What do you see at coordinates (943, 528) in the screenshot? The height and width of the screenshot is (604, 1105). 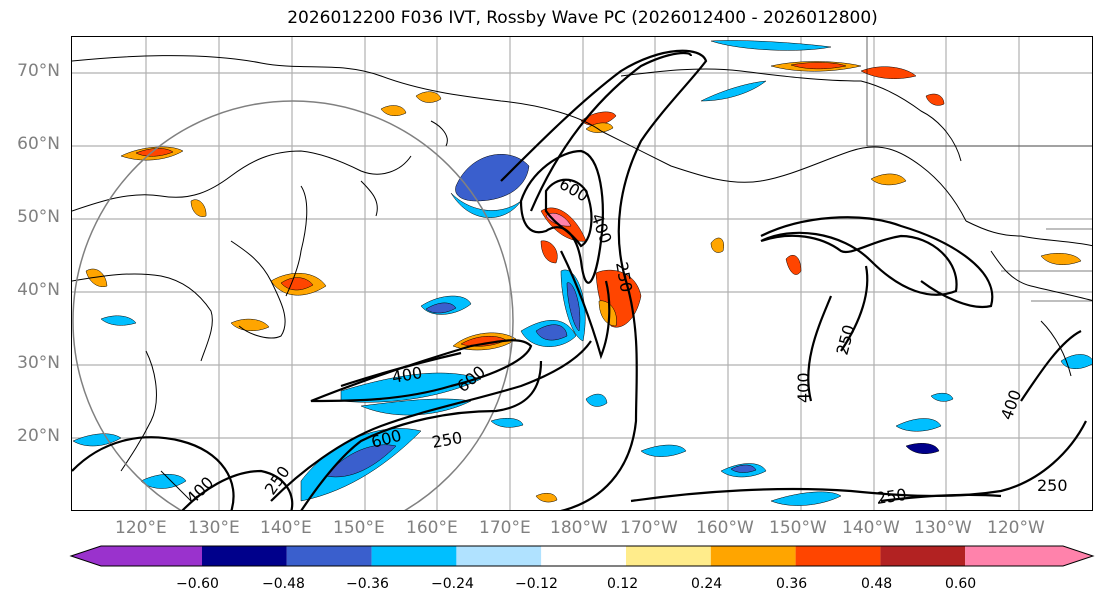 I see `lon-label-130w: 130°W` at bounding box center [943, 528].